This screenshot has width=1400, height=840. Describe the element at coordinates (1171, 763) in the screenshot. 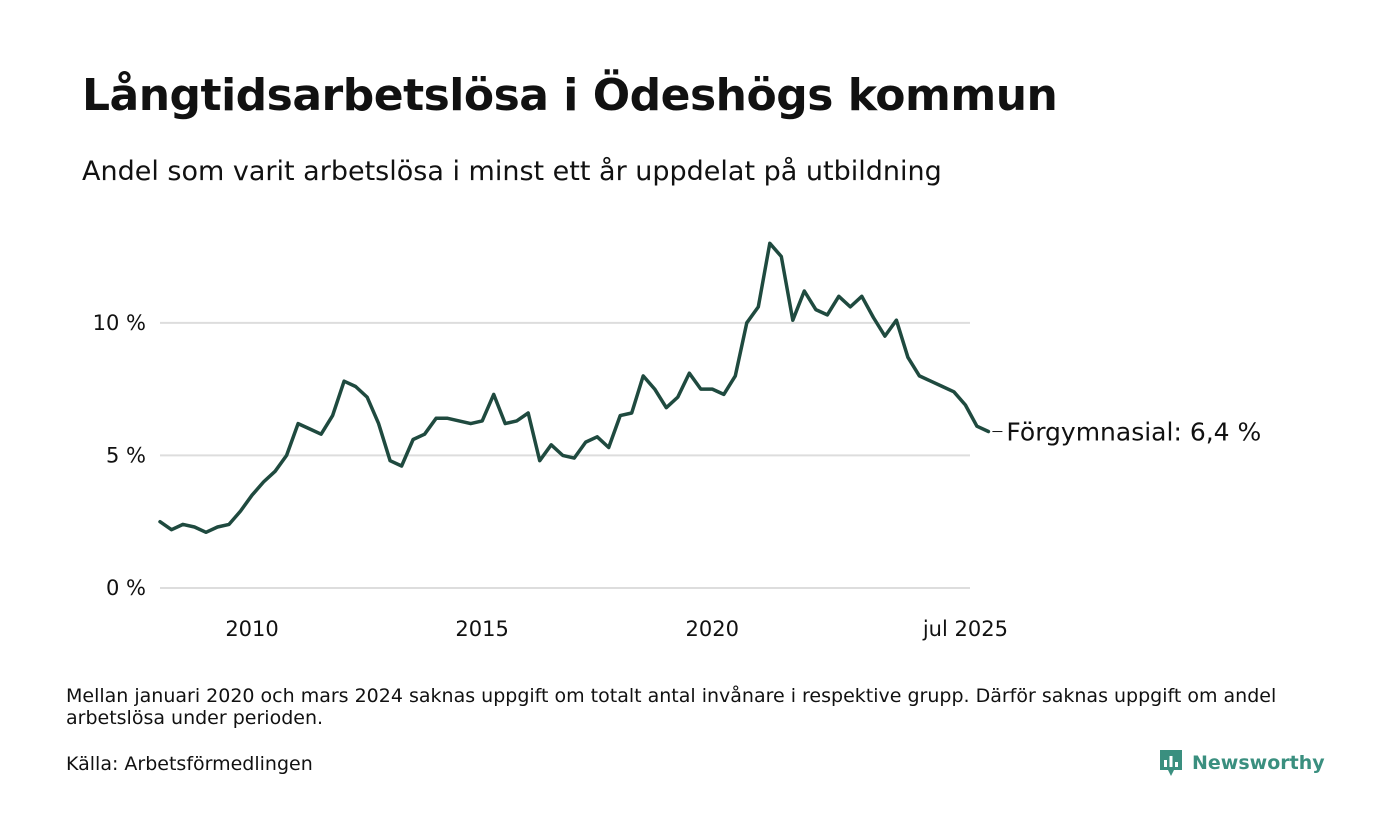

I see `newsworthy-logo-icon` at that location.